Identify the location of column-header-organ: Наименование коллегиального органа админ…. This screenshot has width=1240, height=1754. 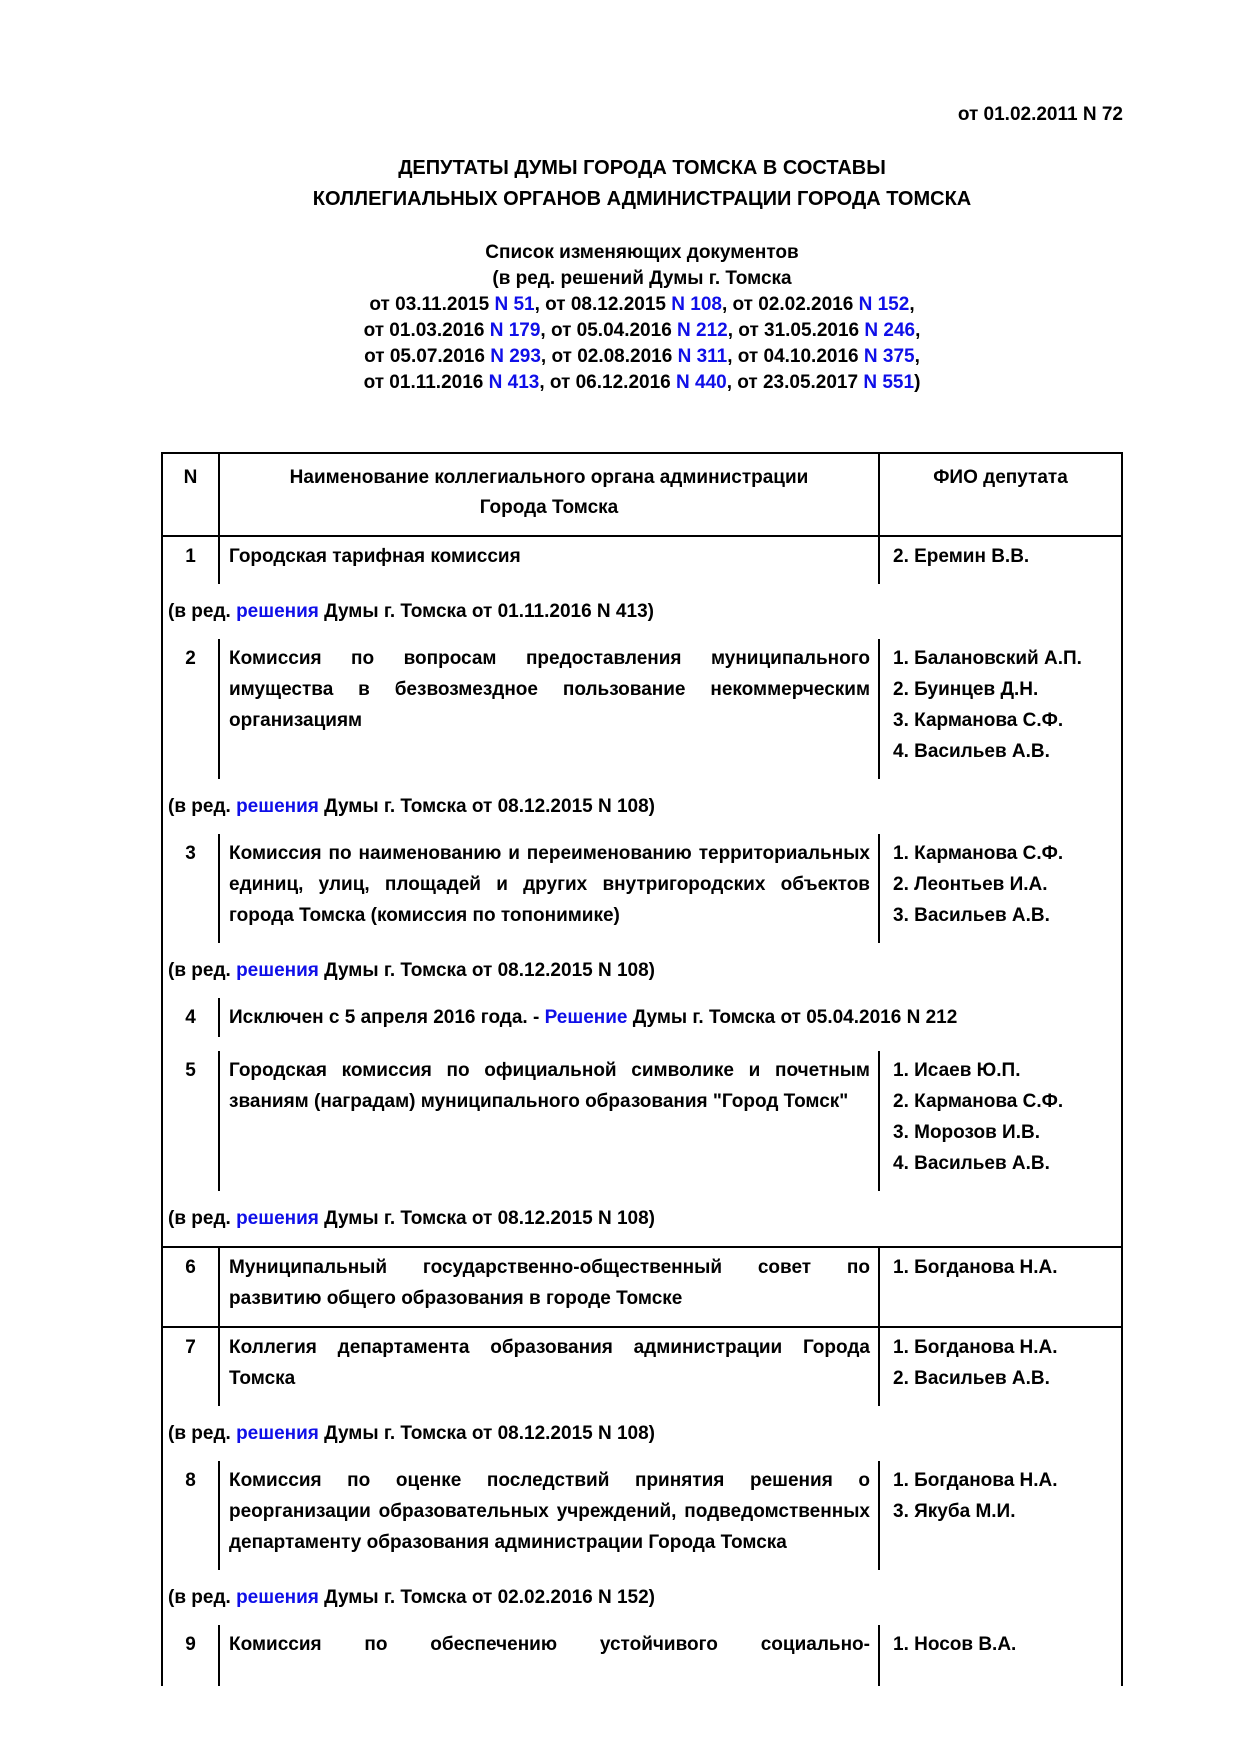
(550, 494).